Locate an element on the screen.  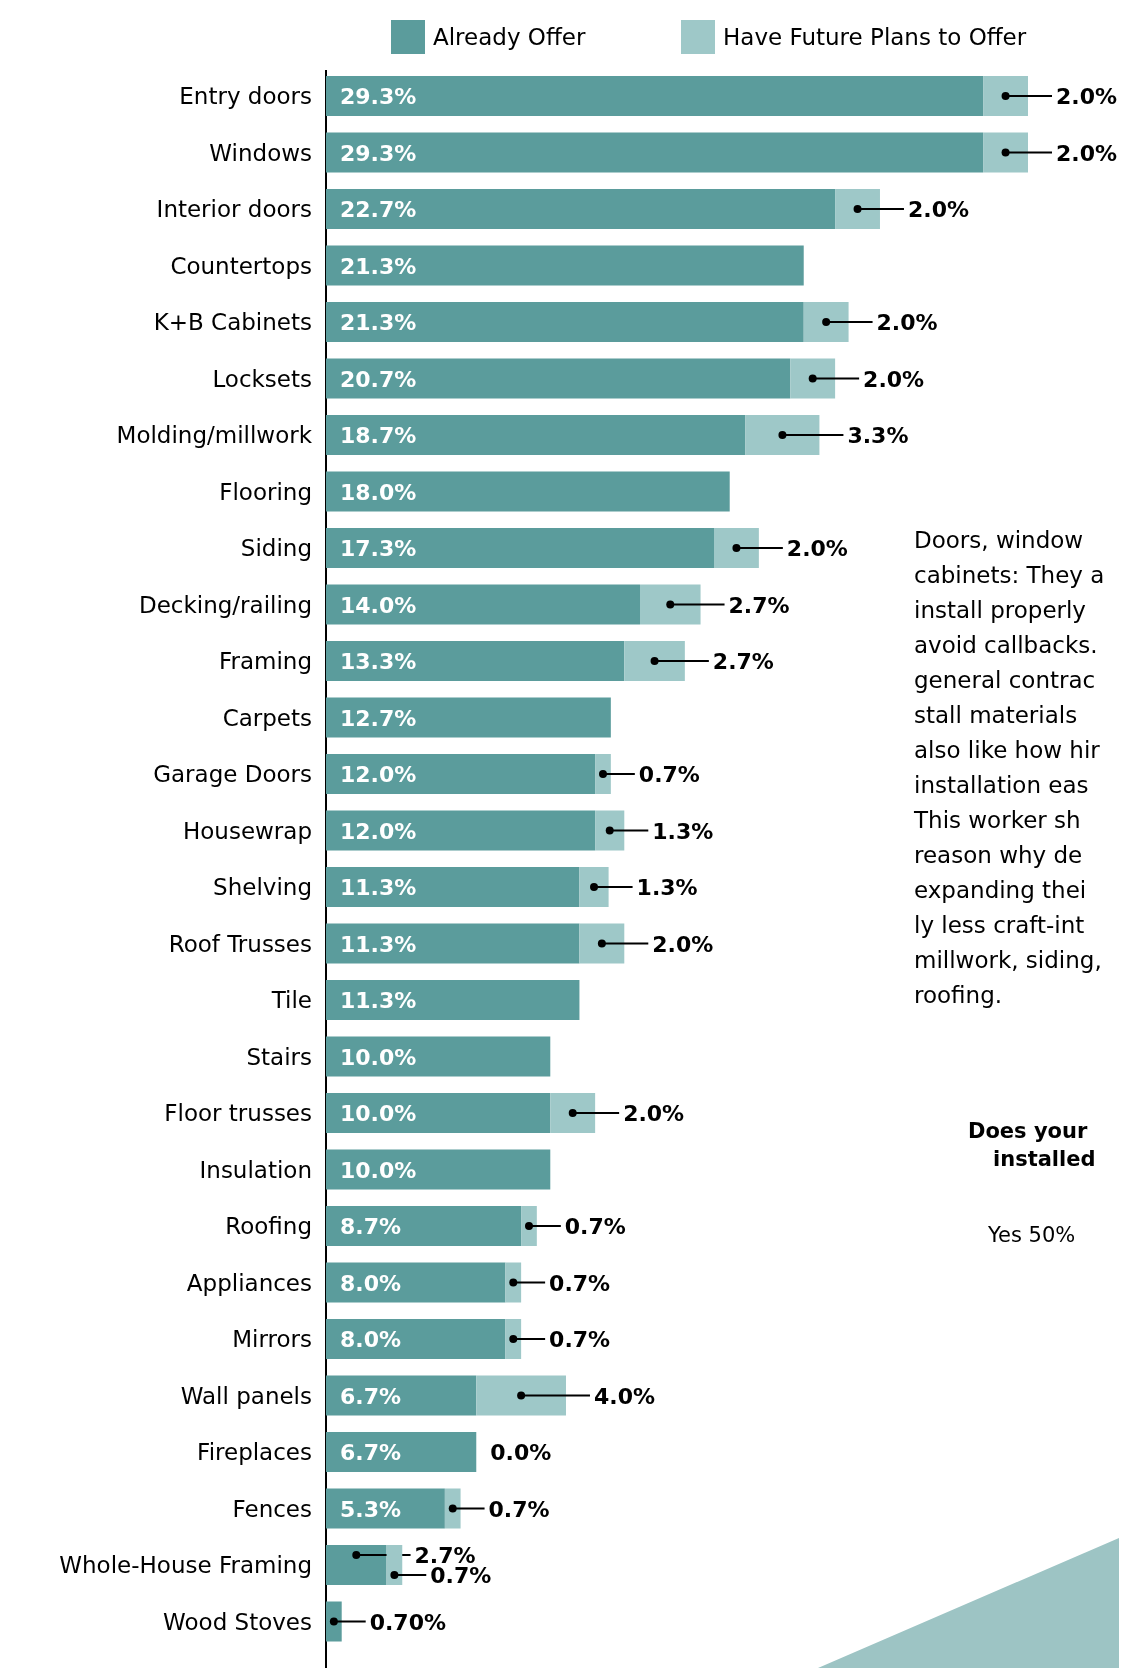
y-tick-label: Stairs is located at coordinates (279, 1056).